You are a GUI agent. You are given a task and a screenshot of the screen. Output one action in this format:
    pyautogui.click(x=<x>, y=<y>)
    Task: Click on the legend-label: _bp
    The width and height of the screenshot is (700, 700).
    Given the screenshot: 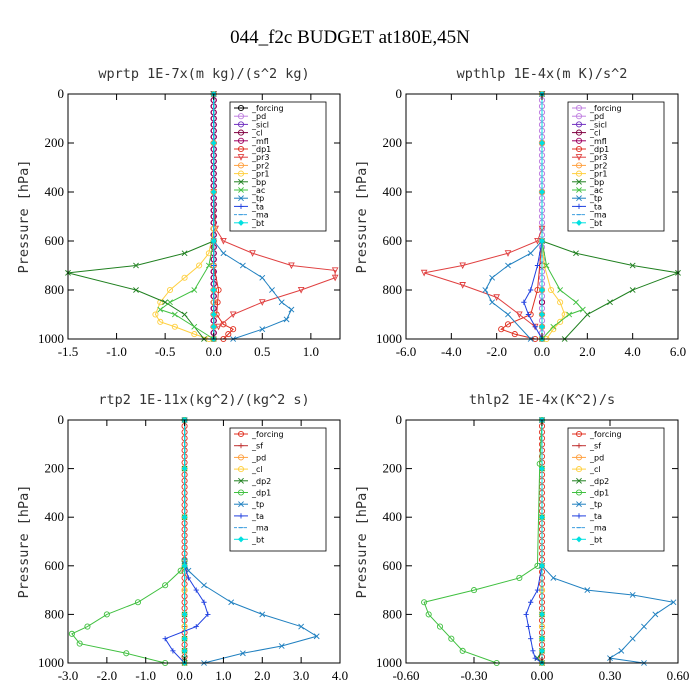 What is the action you would take?
    pyautogui.click(x=596, y=182)
    